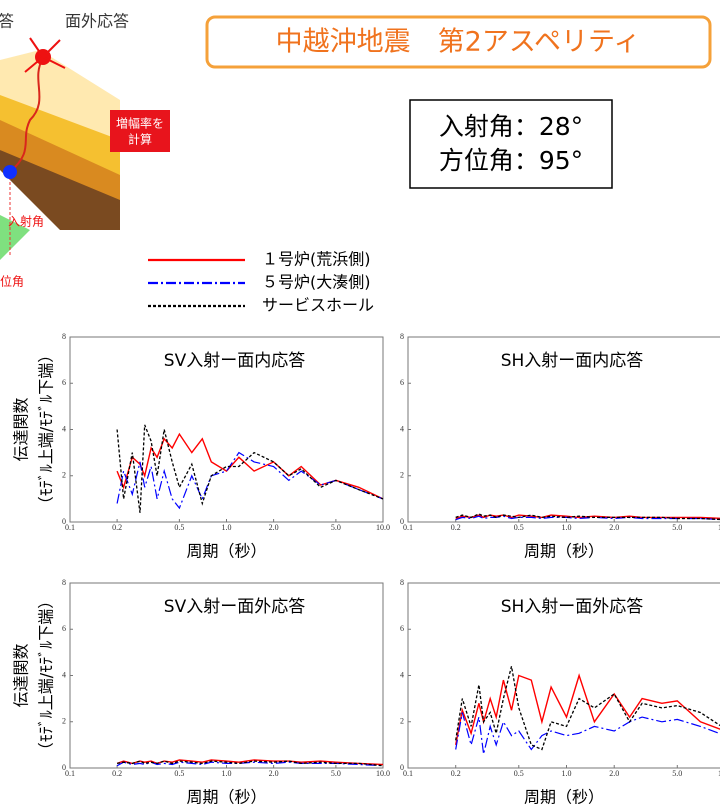 This screenshot has height=806, width=720. What do you see at coordinates (10, 172) in the screenshot?
I see `base-point` at bounding box center [10, 172].